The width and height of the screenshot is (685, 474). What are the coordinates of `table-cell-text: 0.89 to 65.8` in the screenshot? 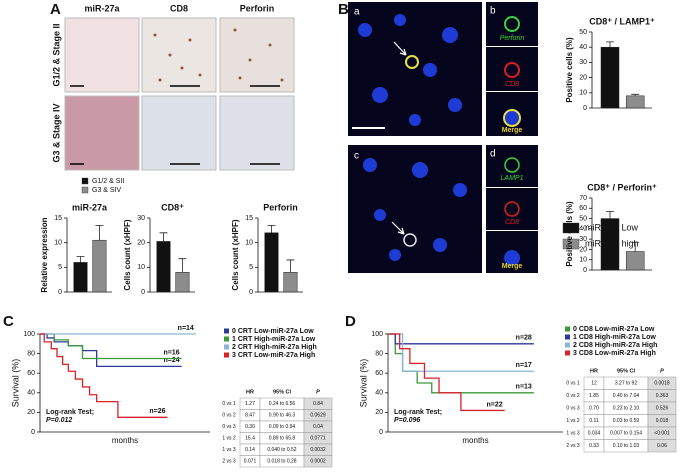 It's located at (282, 439).